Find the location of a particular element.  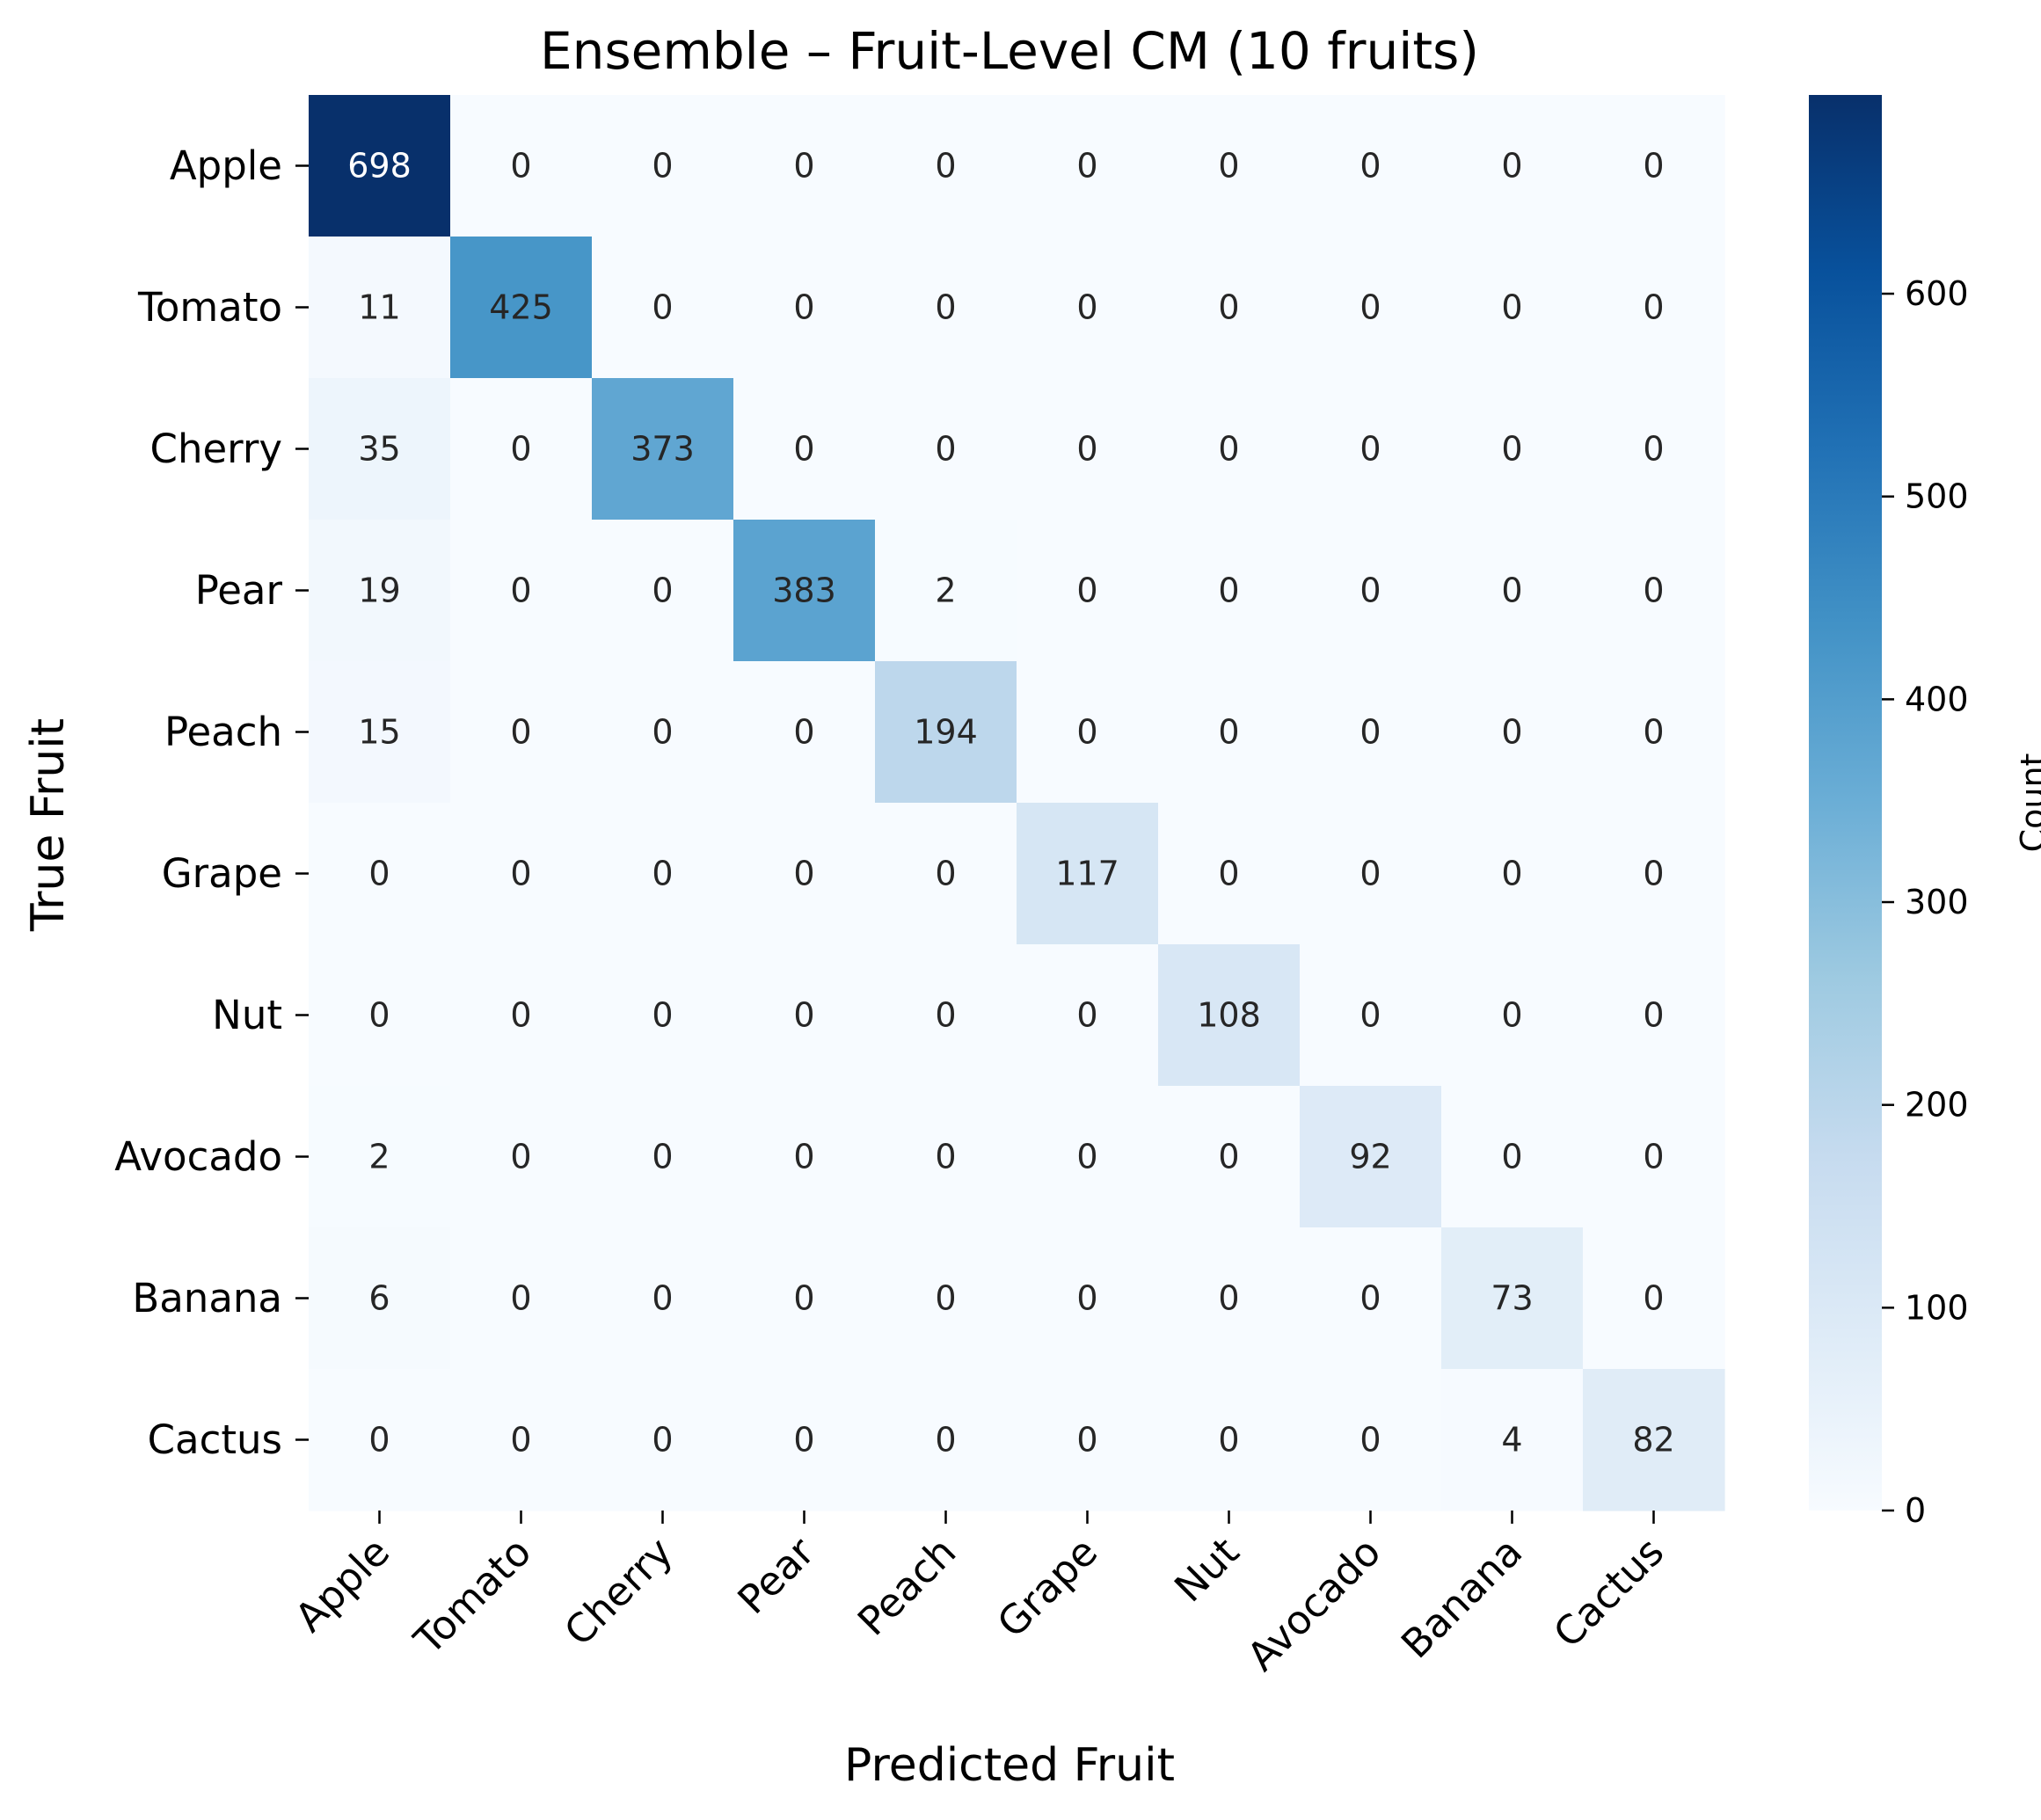

y-tick-label: Nut is located at coordinates (247, 1015).